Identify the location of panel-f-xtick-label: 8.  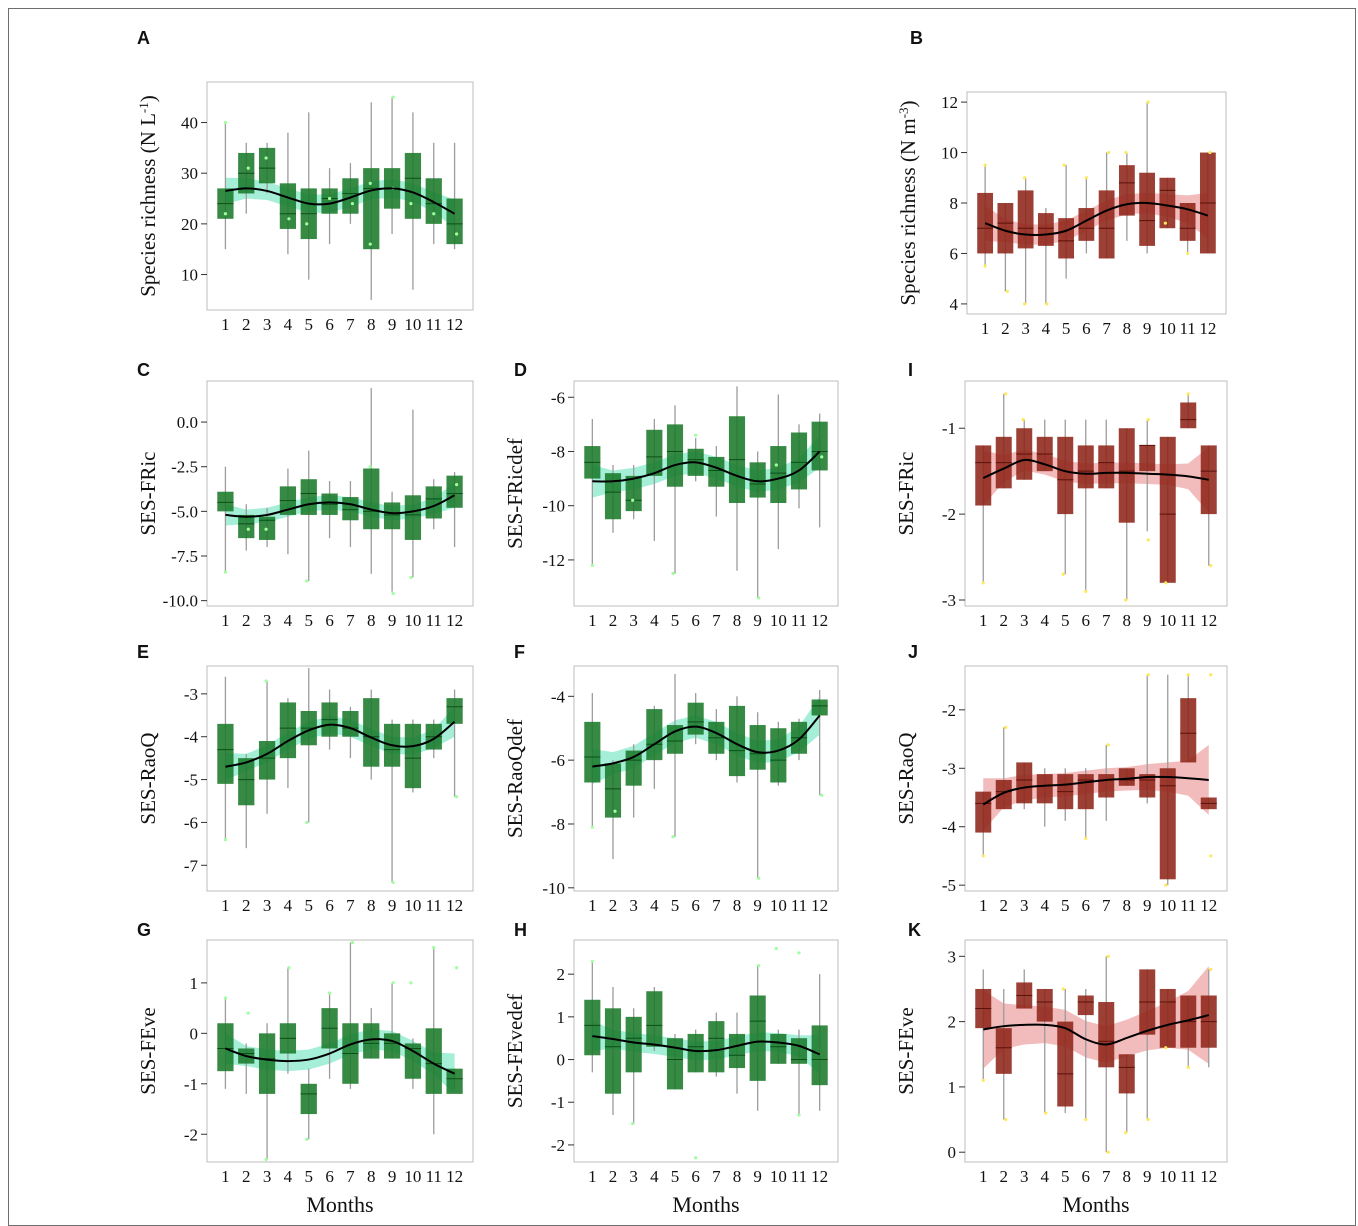
(737, 905).